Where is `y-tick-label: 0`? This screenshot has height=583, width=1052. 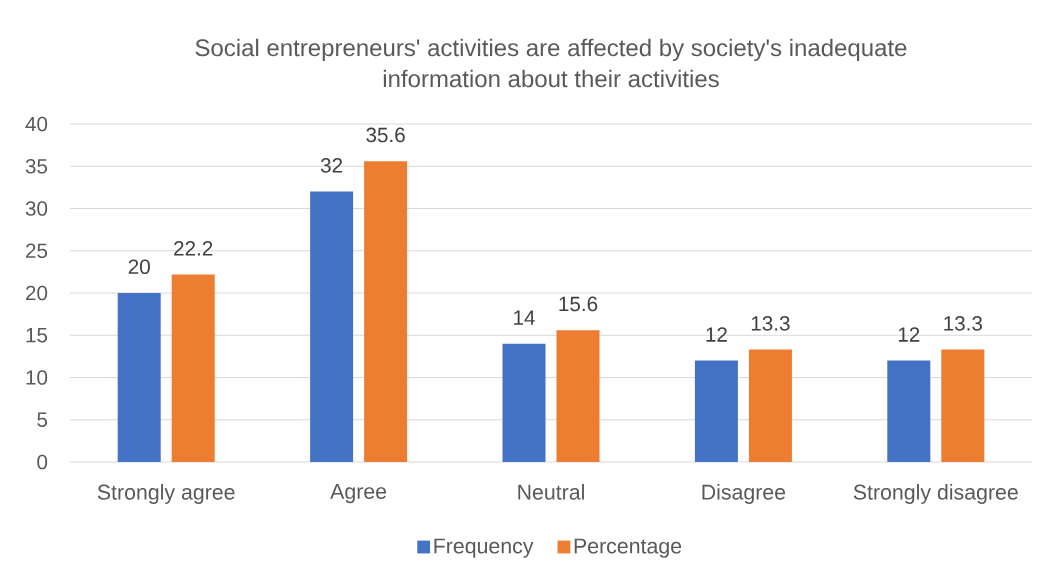 y-tick-label: 0 is located at coordinates (42, 462).